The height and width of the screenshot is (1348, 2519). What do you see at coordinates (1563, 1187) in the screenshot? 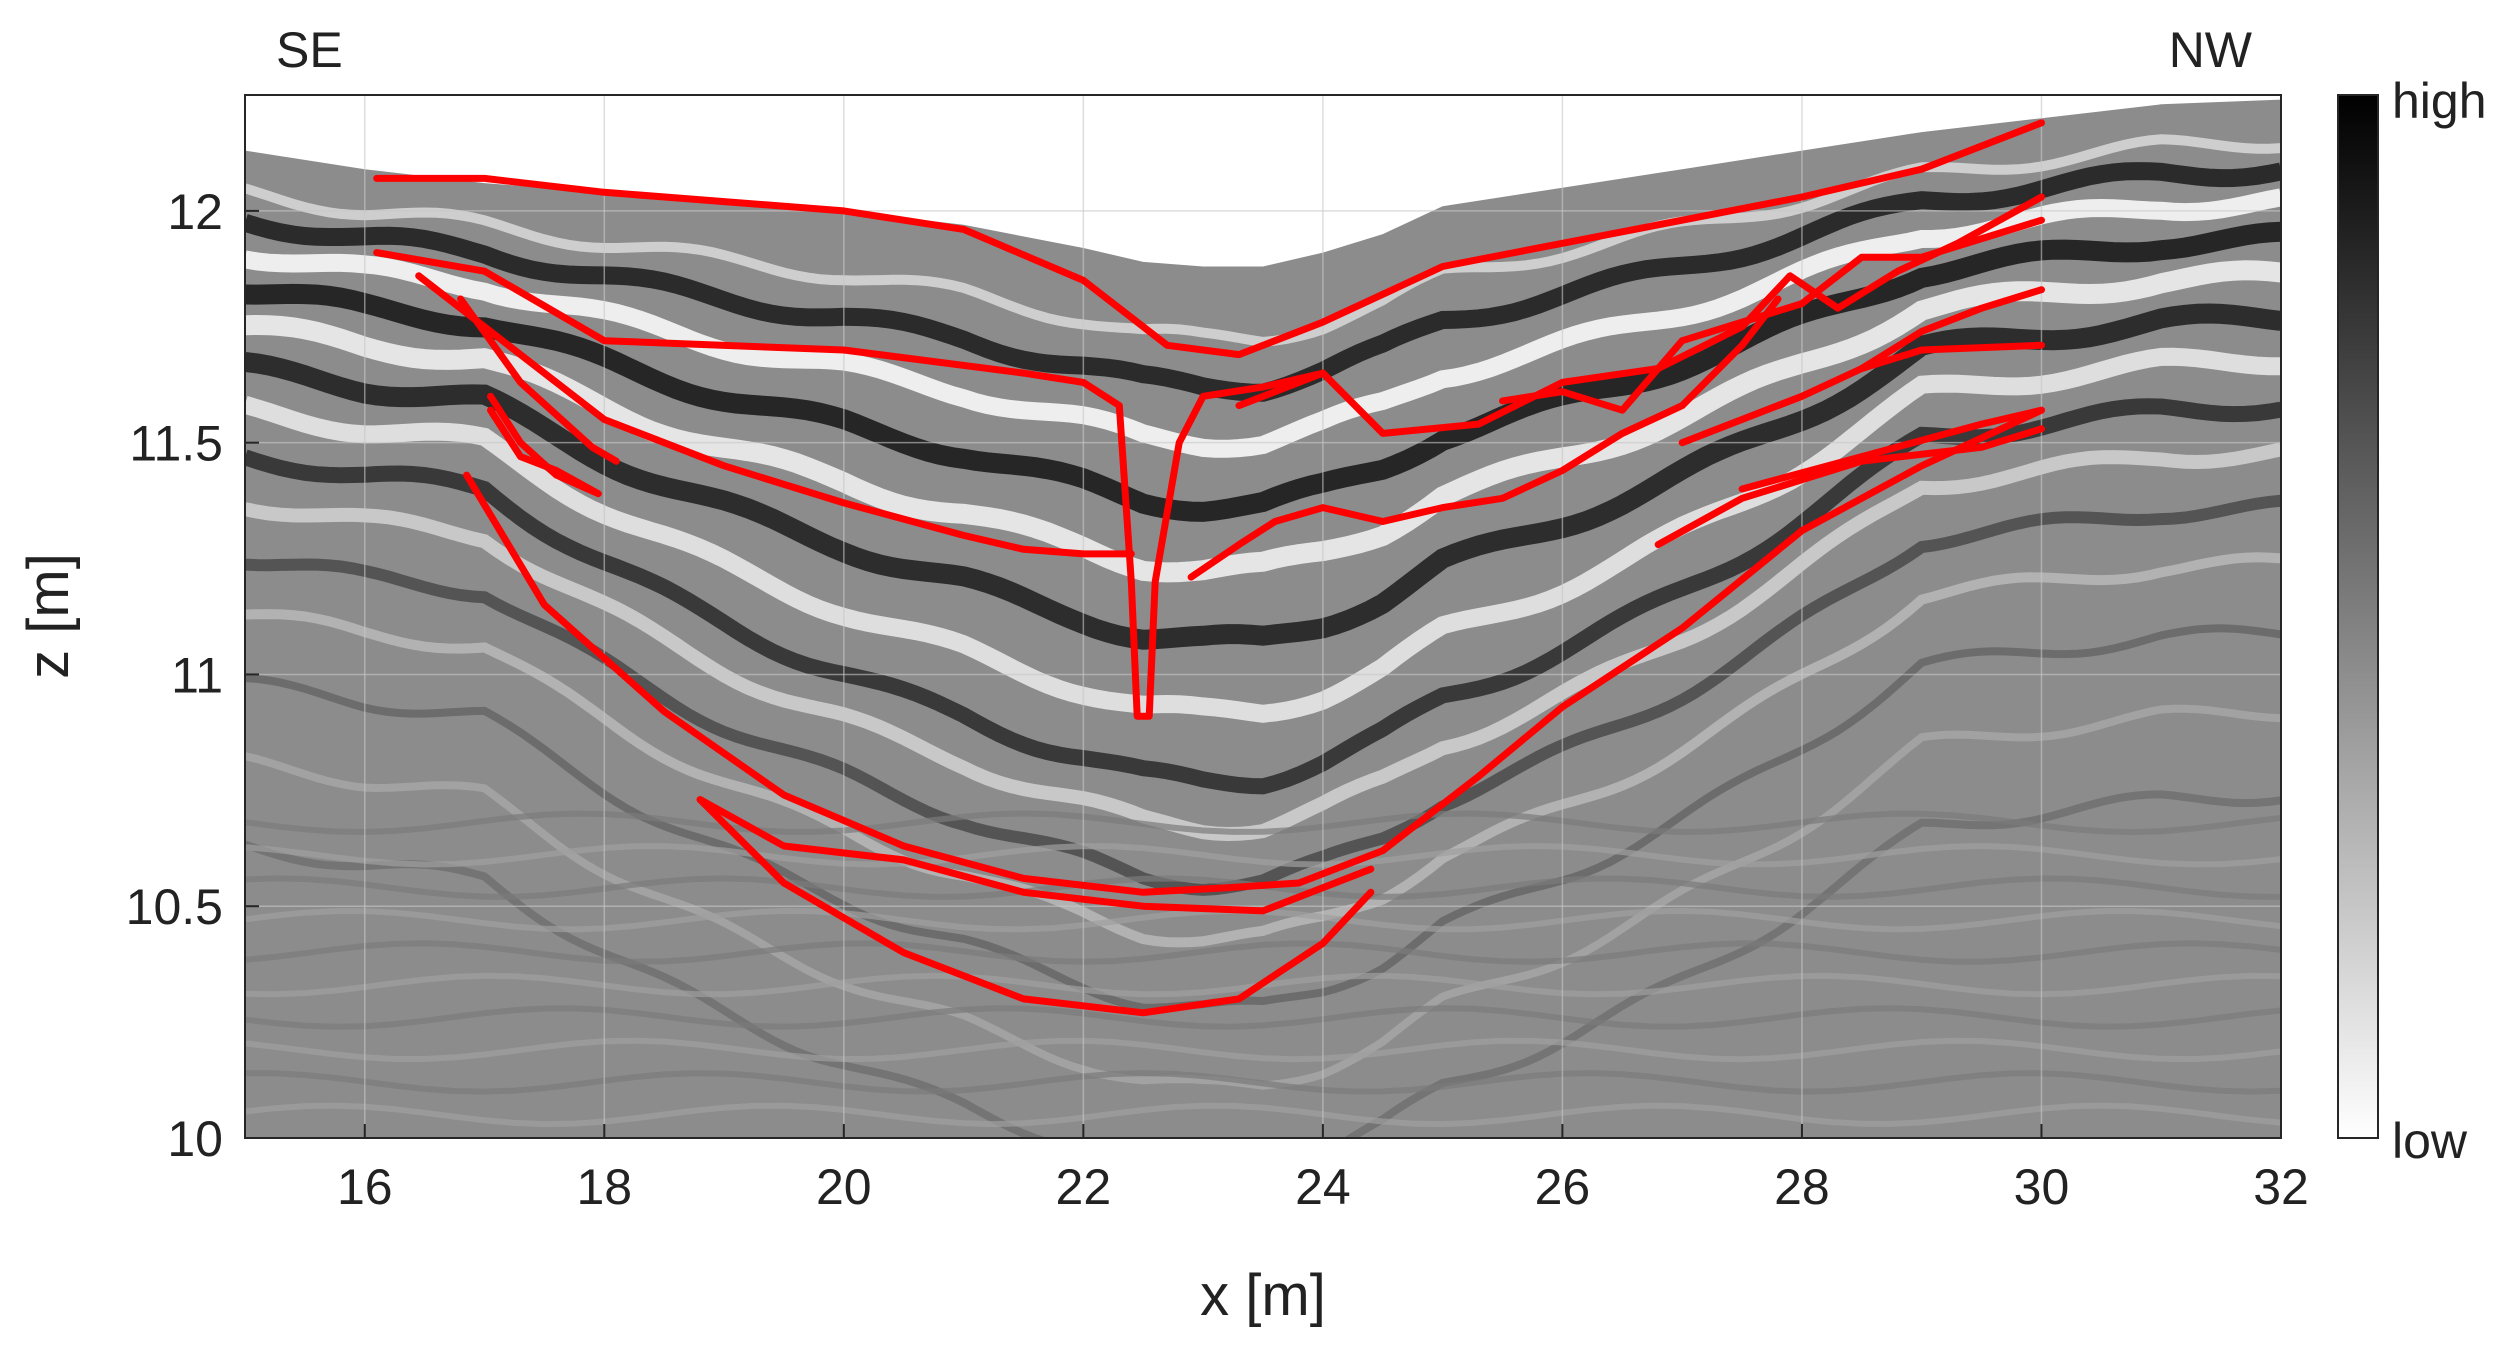
I see `x-tick-label: 26` at bounding box center [1563, 1187].